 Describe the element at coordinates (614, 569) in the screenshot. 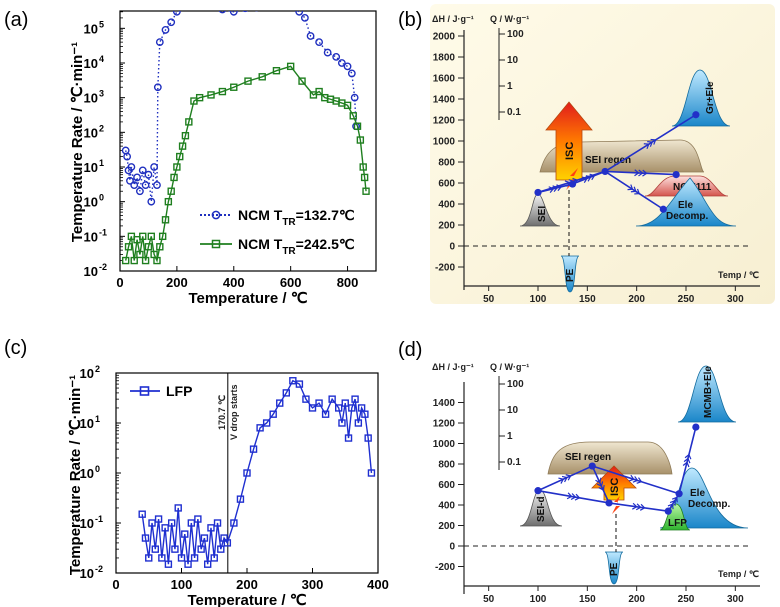

I see `pe-label-d: PE` at that location.